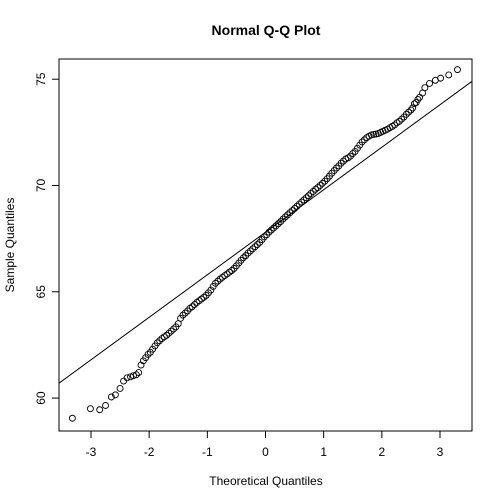  I want to click on x-tick-label: -2, so click(149, 452).